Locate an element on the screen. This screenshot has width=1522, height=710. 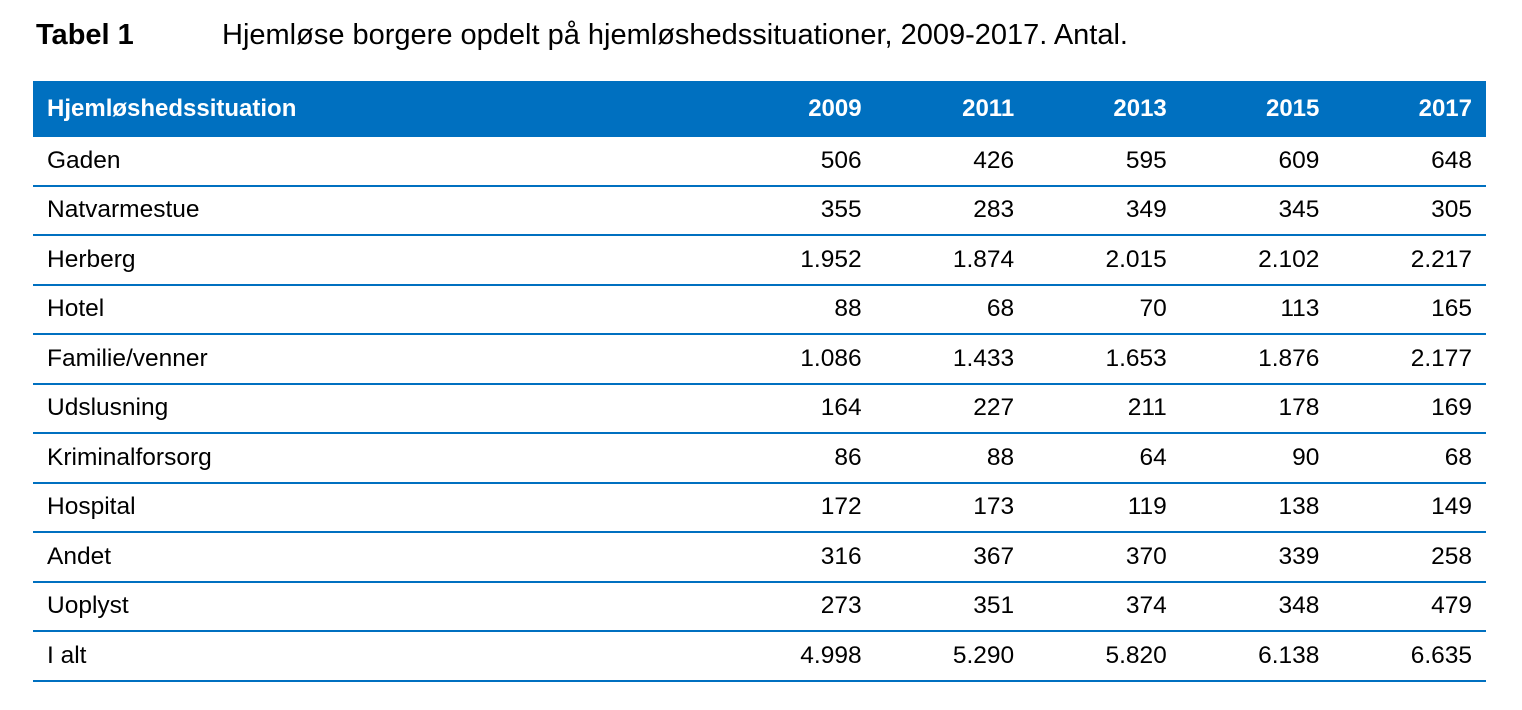
cell-value: 2.177 is located at coordinates (1409, 359).